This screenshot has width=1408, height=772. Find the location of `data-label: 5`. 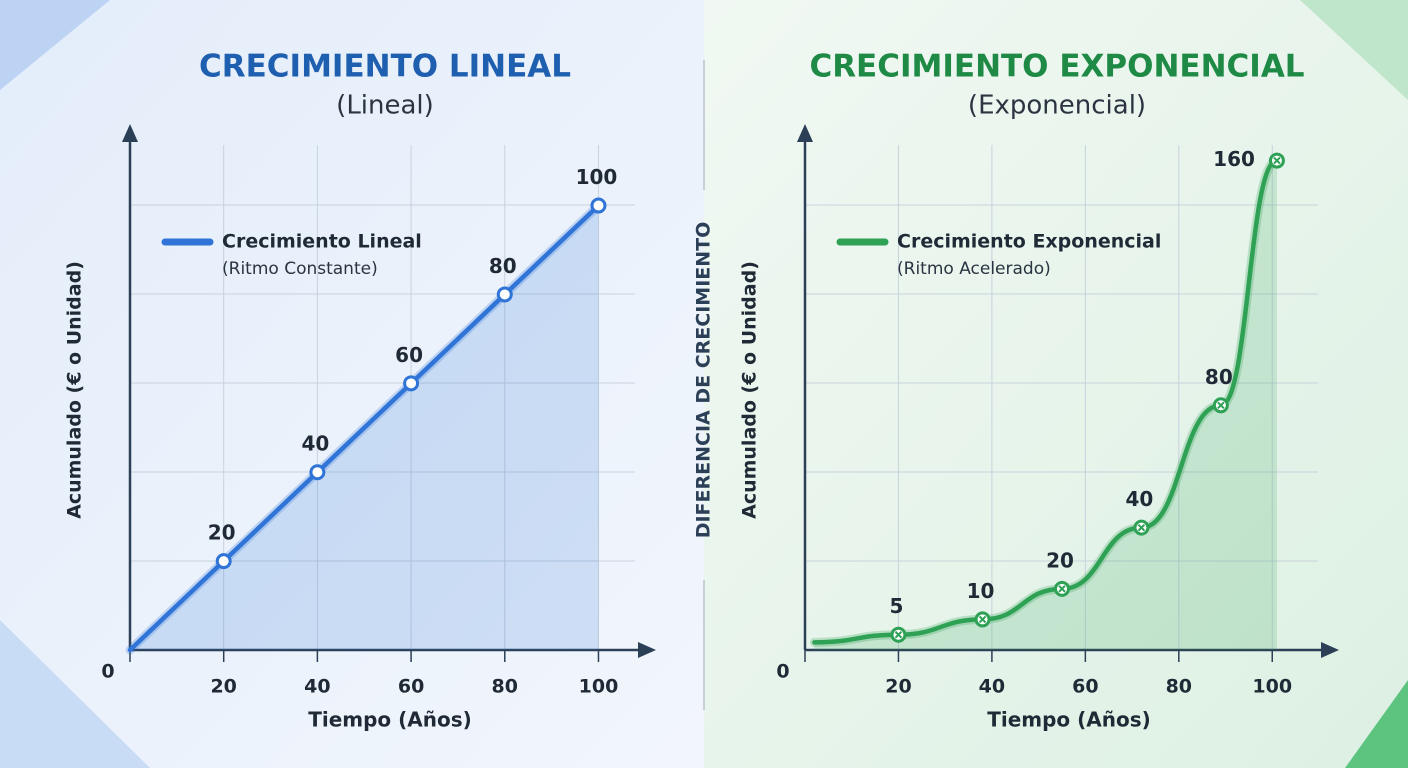

data-label: 5 is located at coordinates (896, 606).